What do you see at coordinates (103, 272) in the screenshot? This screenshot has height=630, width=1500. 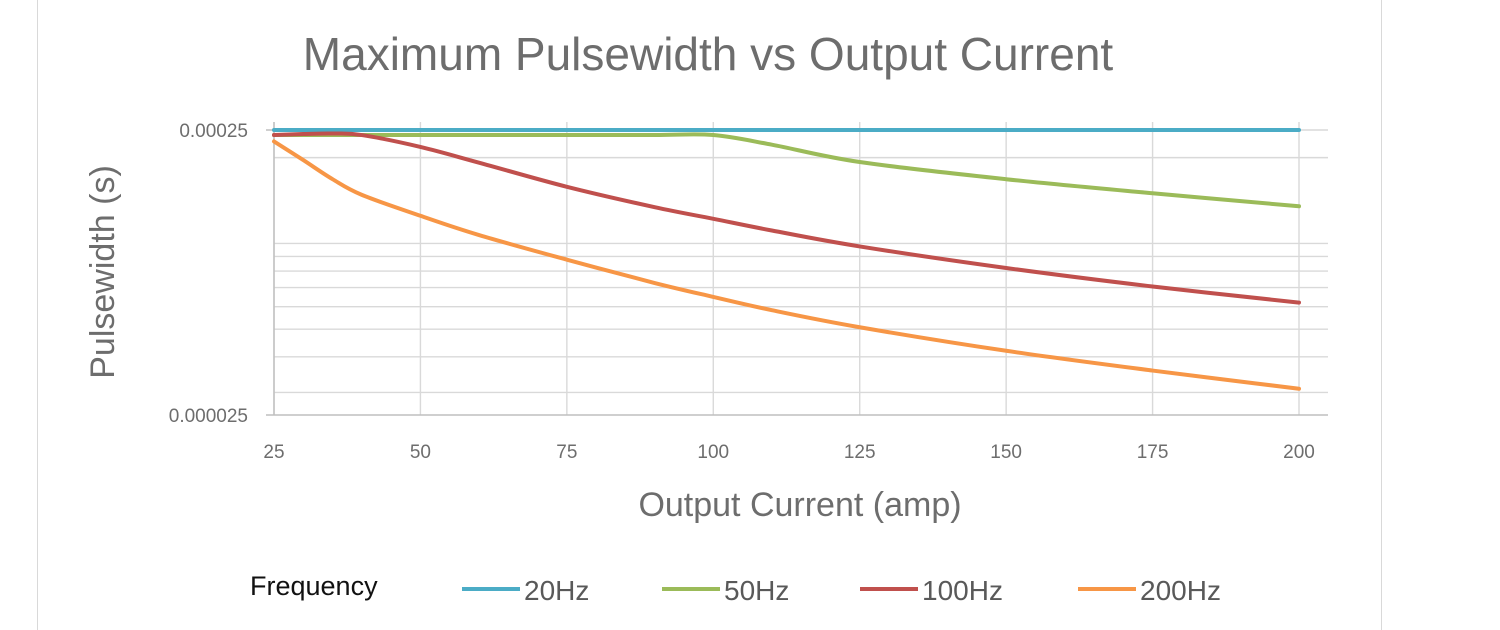 I see `y-axis-title: Pulsewidth (s)` at bounding box center [103, 272].